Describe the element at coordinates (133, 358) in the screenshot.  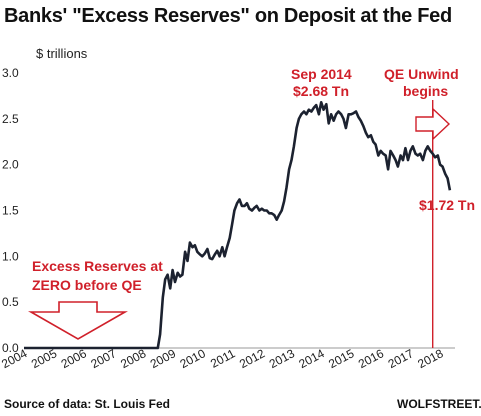
I see `x-tick-label: 2008` at that location.